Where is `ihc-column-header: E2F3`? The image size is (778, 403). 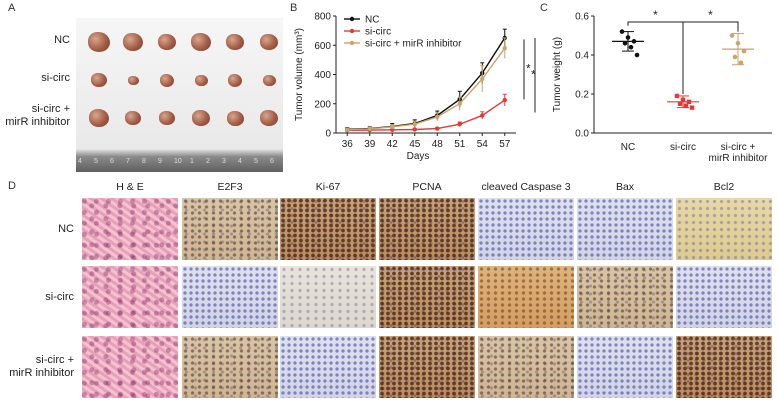 ihc-column-header: E2F3 is located at coordinates (230, 187).